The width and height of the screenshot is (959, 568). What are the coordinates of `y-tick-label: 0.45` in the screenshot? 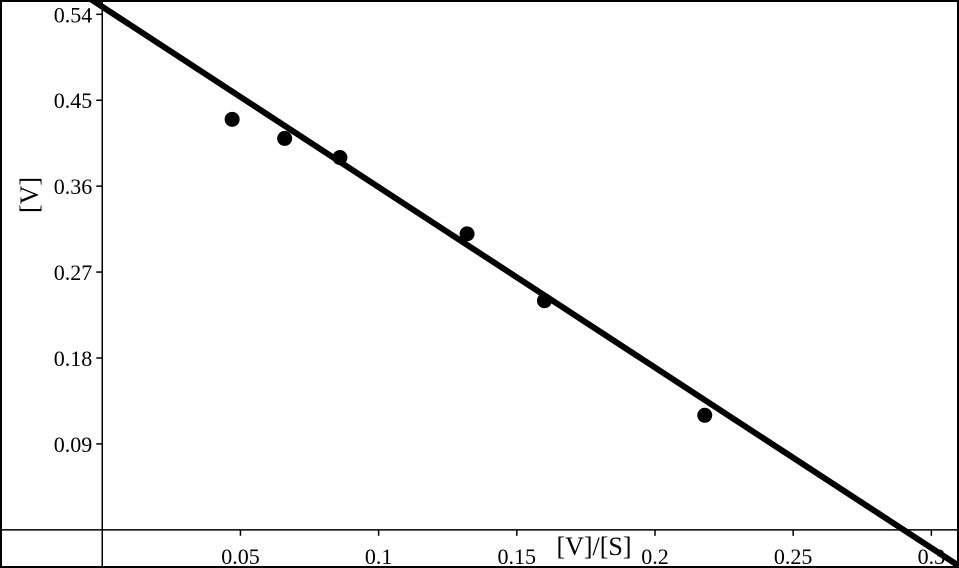 It's located at (73, 100).